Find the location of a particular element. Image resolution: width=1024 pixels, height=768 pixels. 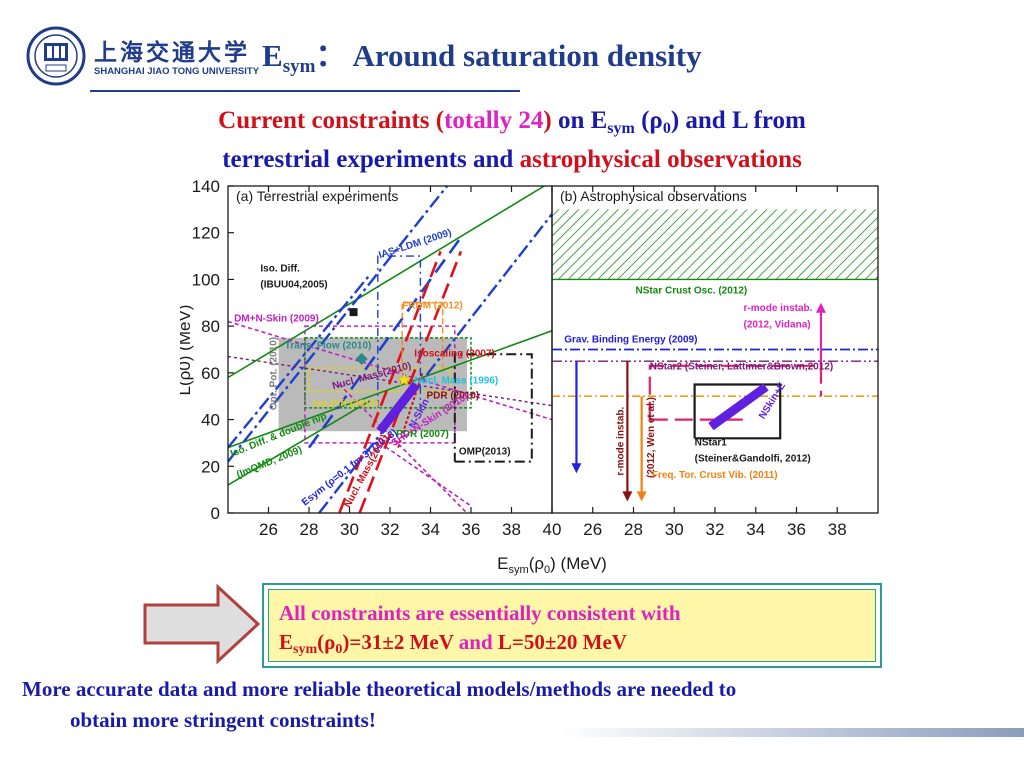

panel-a-xtick-label-5: 36 is located at coordinates (471, 529).